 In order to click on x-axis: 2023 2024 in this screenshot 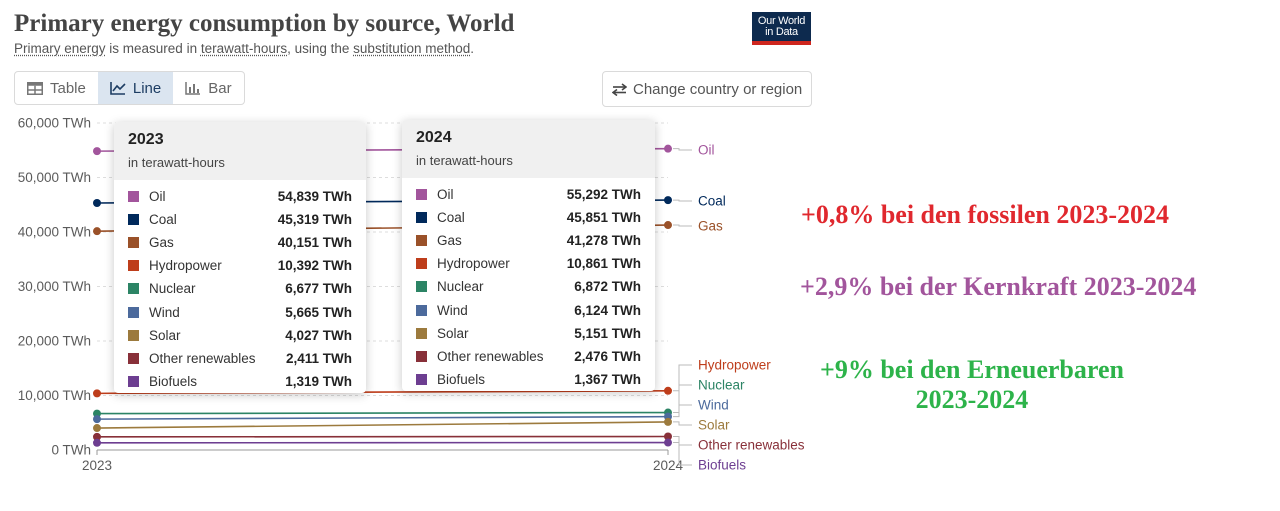, I will do `click(383, 461)`.